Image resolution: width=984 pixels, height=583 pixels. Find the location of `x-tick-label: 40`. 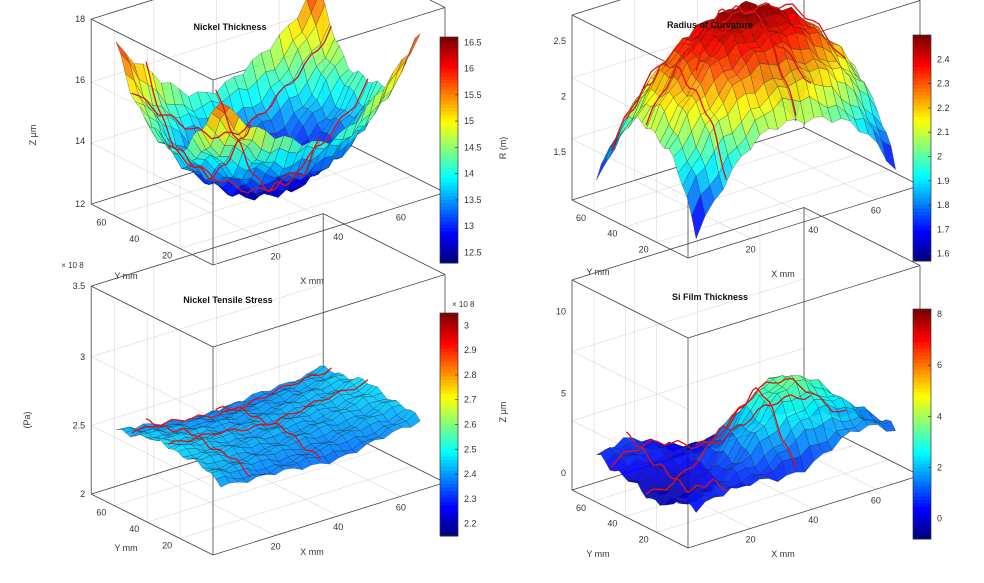

x-tick-label: 40 is located at coordinates (338, 237).